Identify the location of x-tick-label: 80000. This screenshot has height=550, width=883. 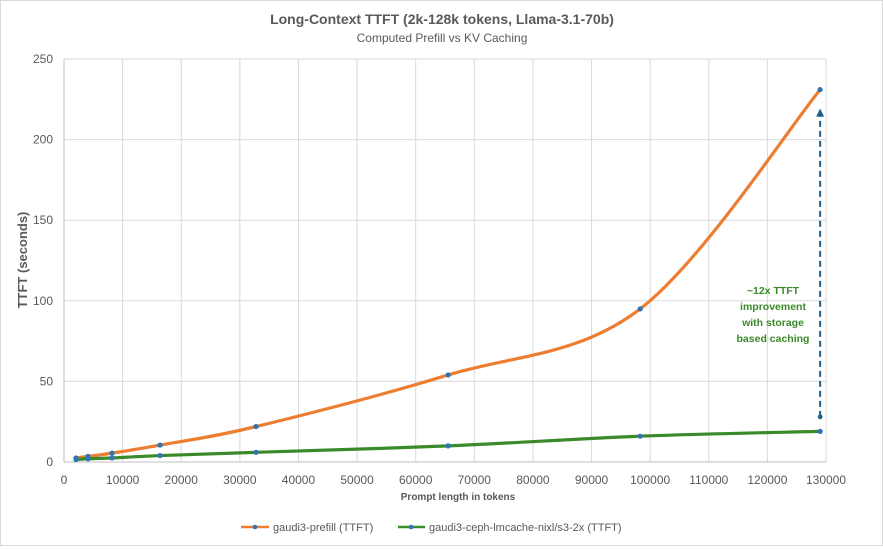
(533, 480).